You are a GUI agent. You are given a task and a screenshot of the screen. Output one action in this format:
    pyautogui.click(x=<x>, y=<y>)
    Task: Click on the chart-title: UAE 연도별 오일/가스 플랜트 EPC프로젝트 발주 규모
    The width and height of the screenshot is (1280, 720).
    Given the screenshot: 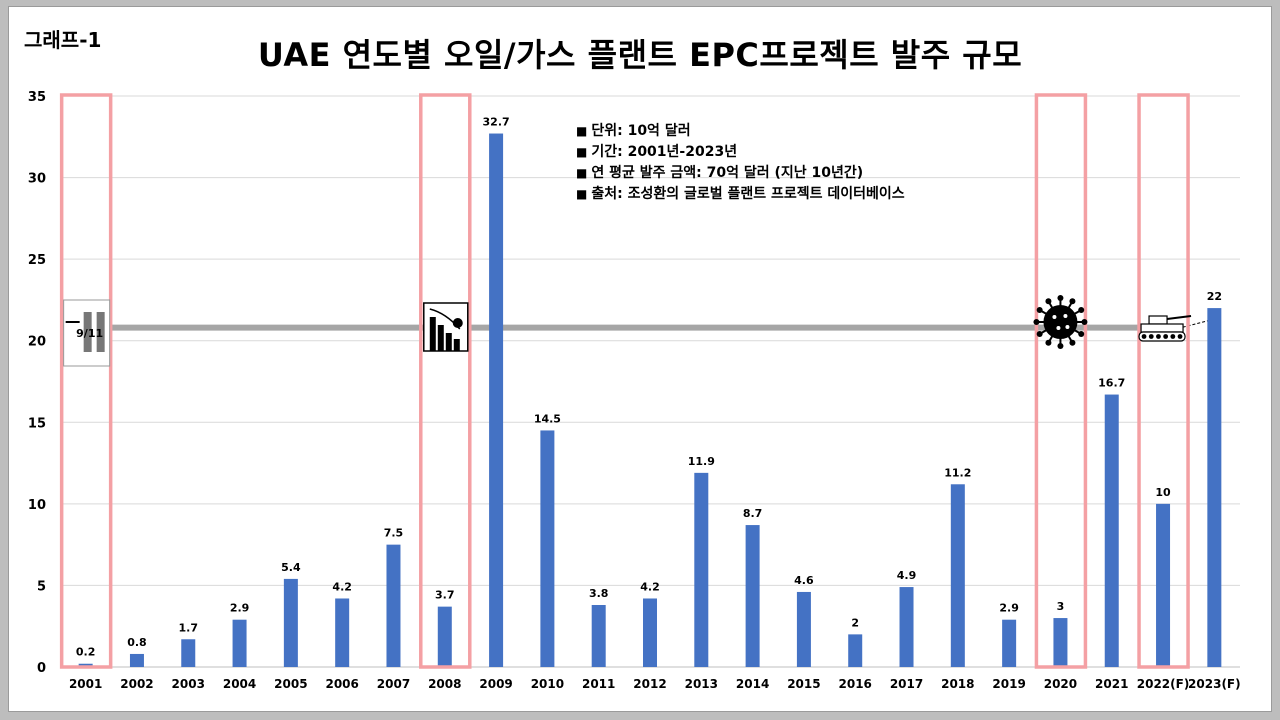 What is the action you would take?
    pyautogui.click(x=640, y=55)
    